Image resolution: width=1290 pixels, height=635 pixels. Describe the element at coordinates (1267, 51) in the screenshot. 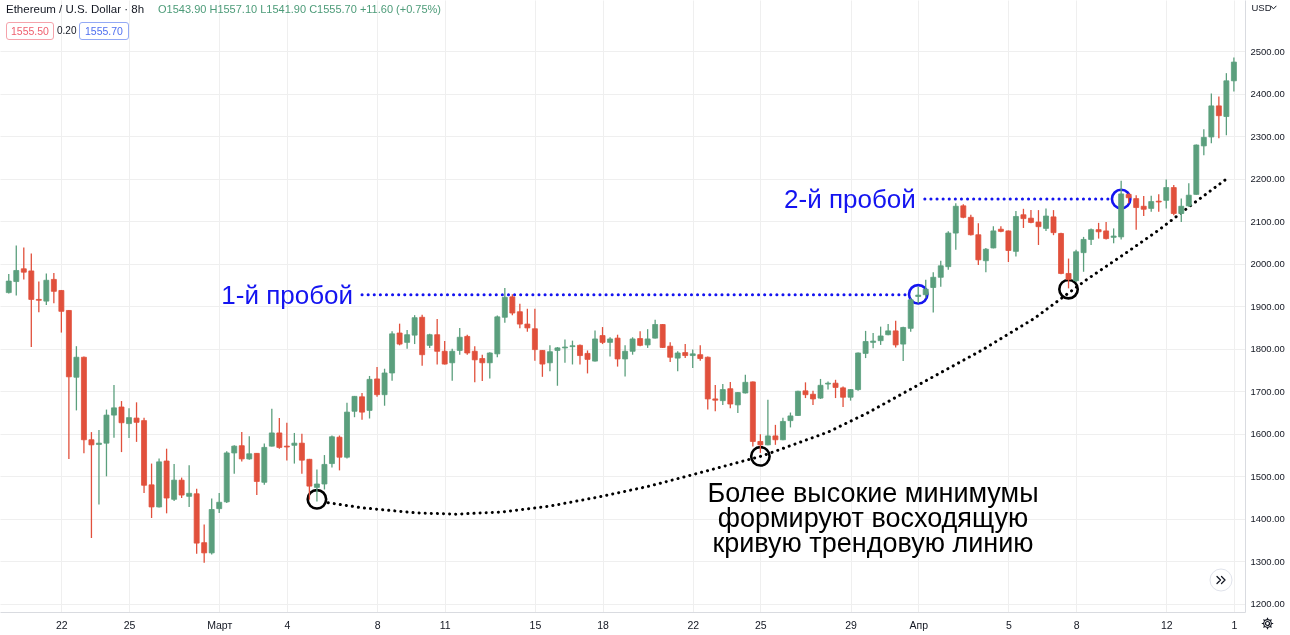

I see `y-tick-label: 2500.00` at that location.